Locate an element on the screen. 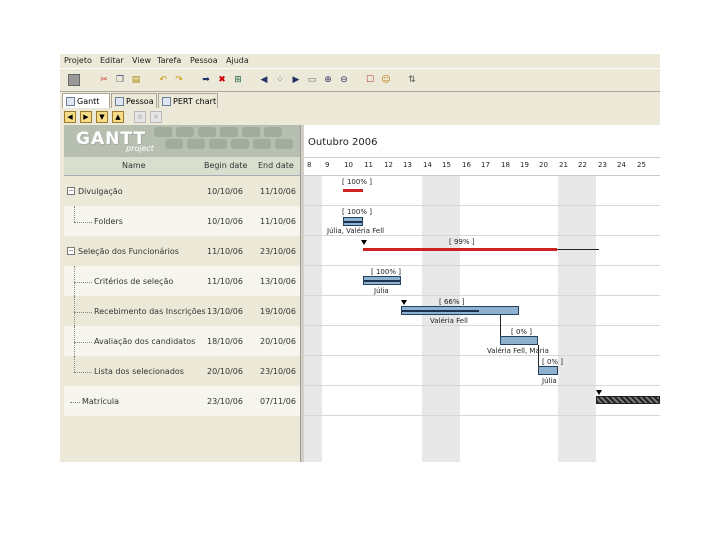 This screenshot has width=720, height=540. redo-icon: ↷ is located at coordinates (179, 80).